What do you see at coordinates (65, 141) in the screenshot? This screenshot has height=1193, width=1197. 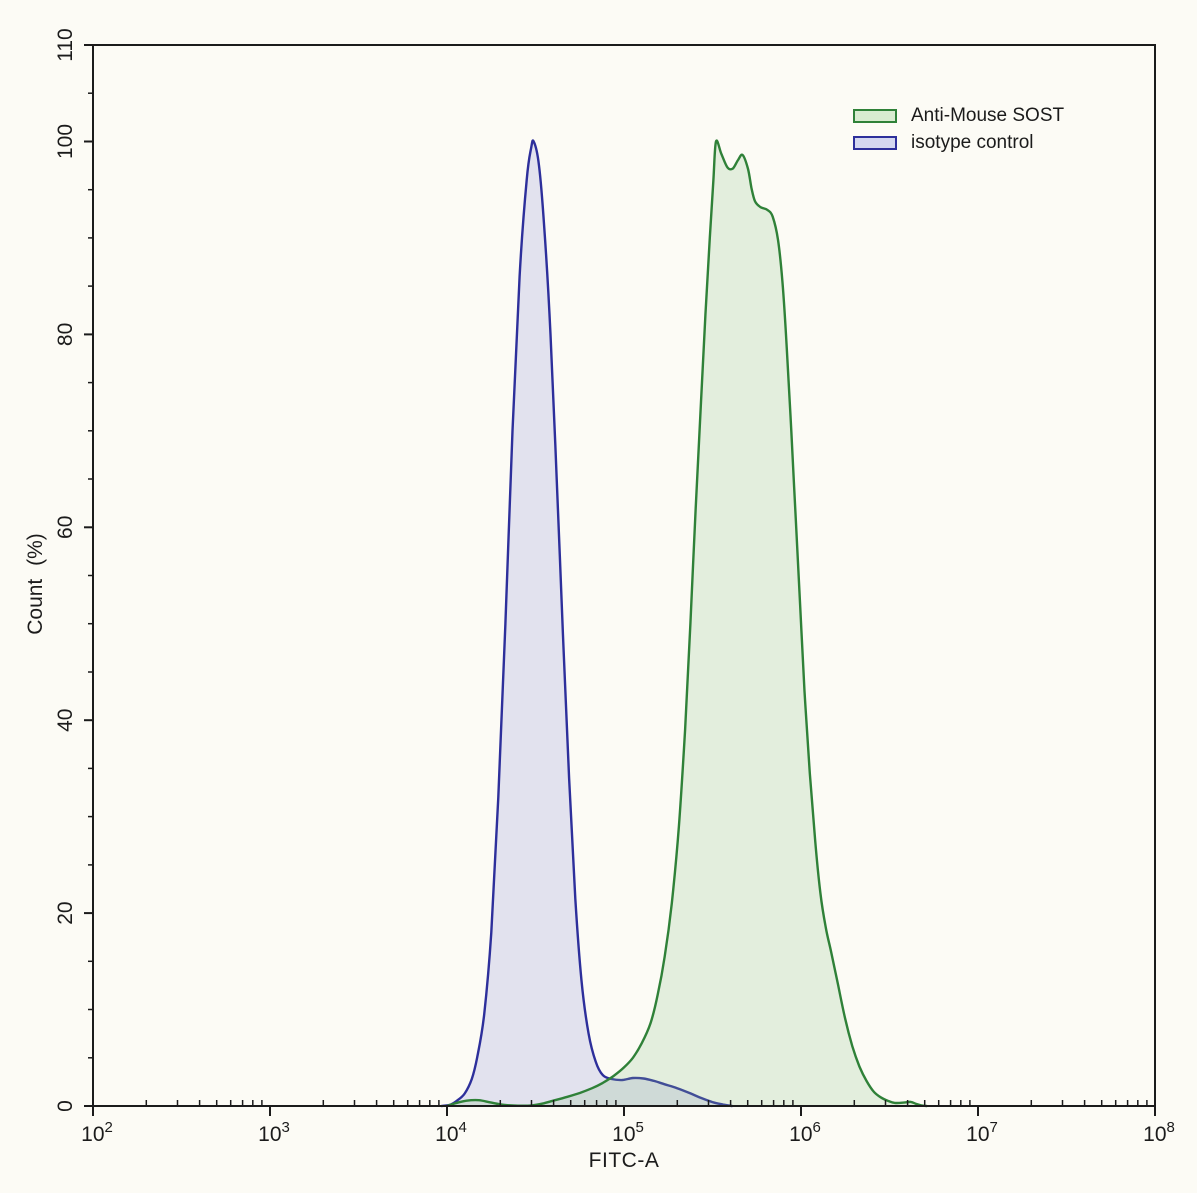 I see `y-tick-label: 100` at bounding box center [65, 141].